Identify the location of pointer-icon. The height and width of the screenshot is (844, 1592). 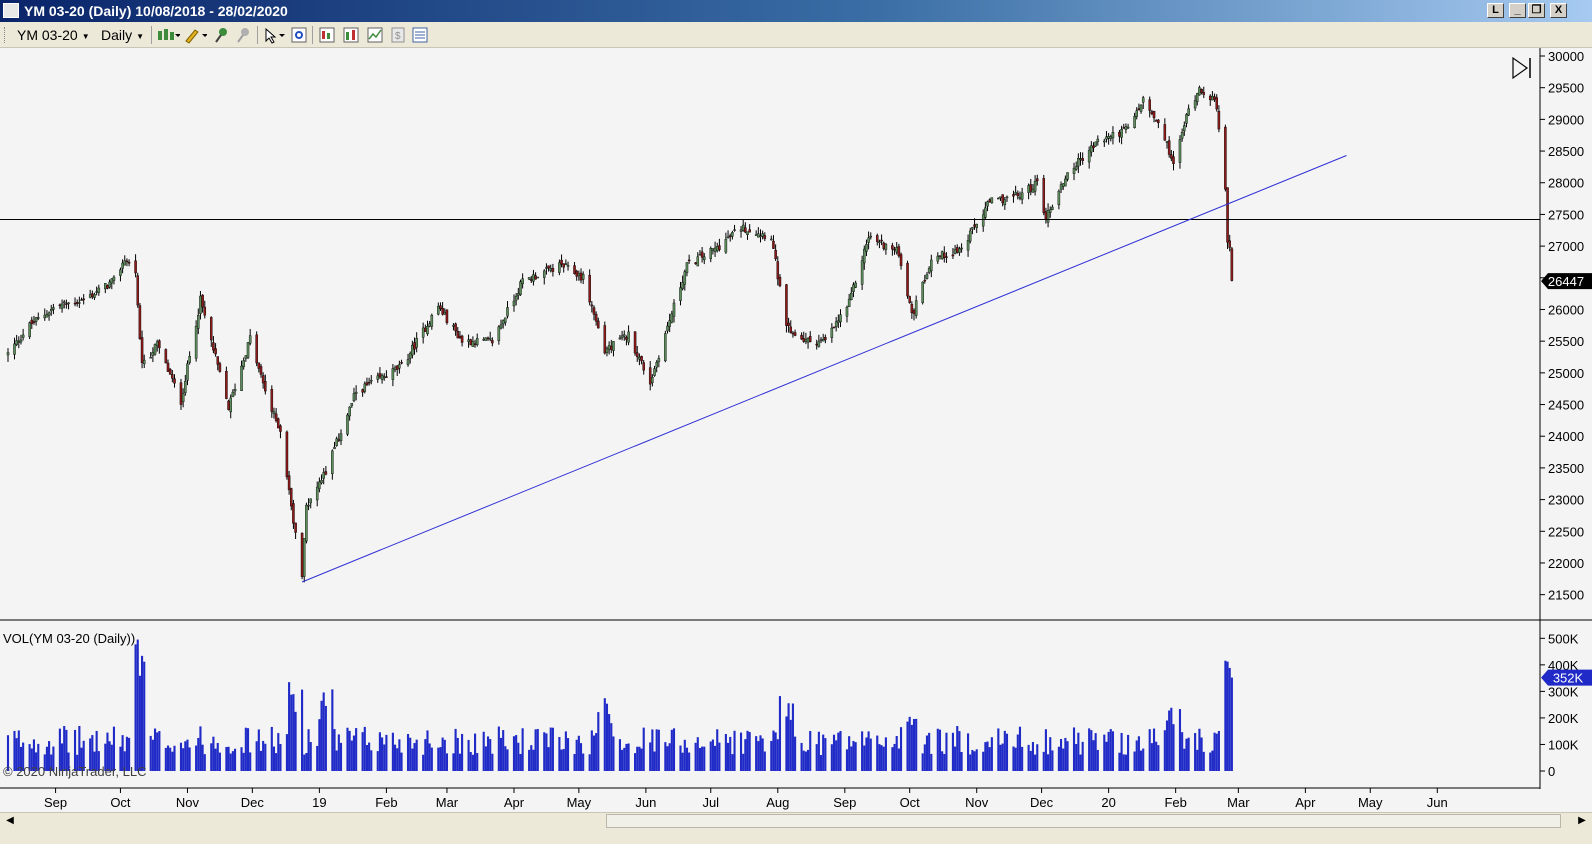
(274, 35).